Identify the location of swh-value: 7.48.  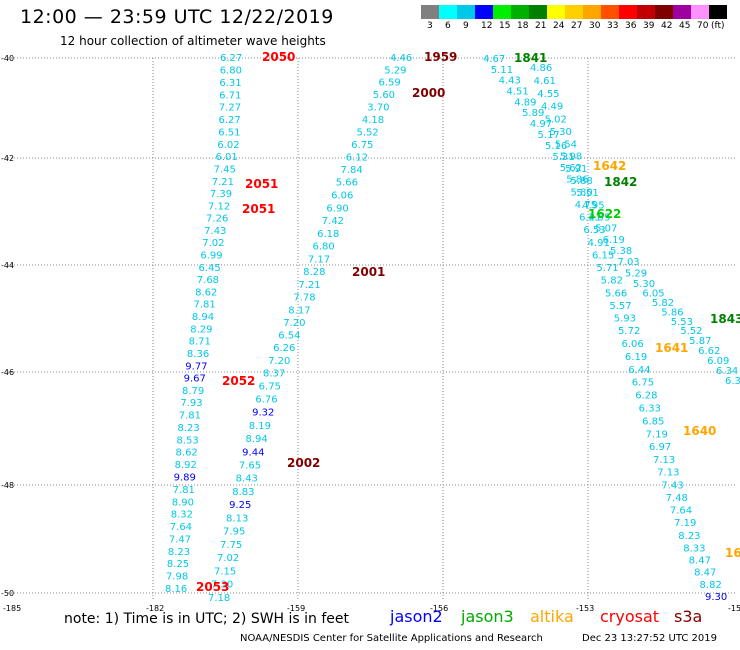
(677, 498).